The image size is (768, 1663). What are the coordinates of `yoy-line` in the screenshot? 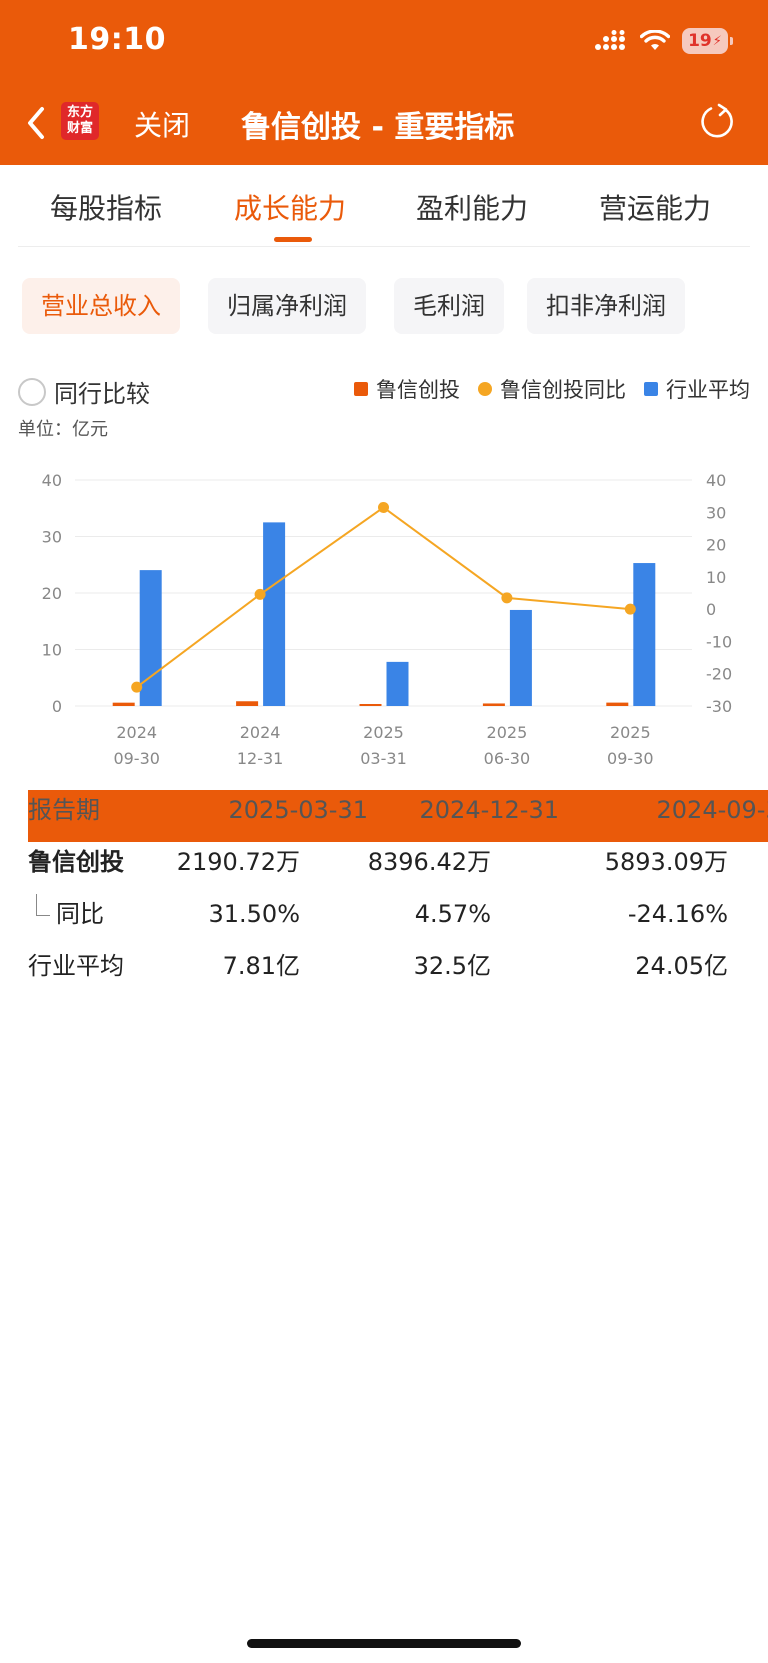 It's located at (383, 597).